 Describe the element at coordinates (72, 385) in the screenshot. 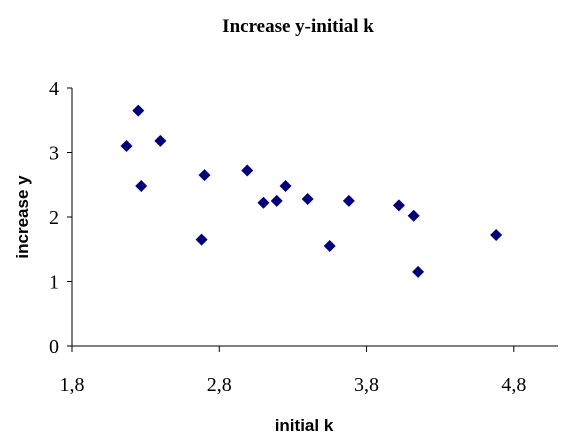

I see `x-tick-label: 1,8` at that location.